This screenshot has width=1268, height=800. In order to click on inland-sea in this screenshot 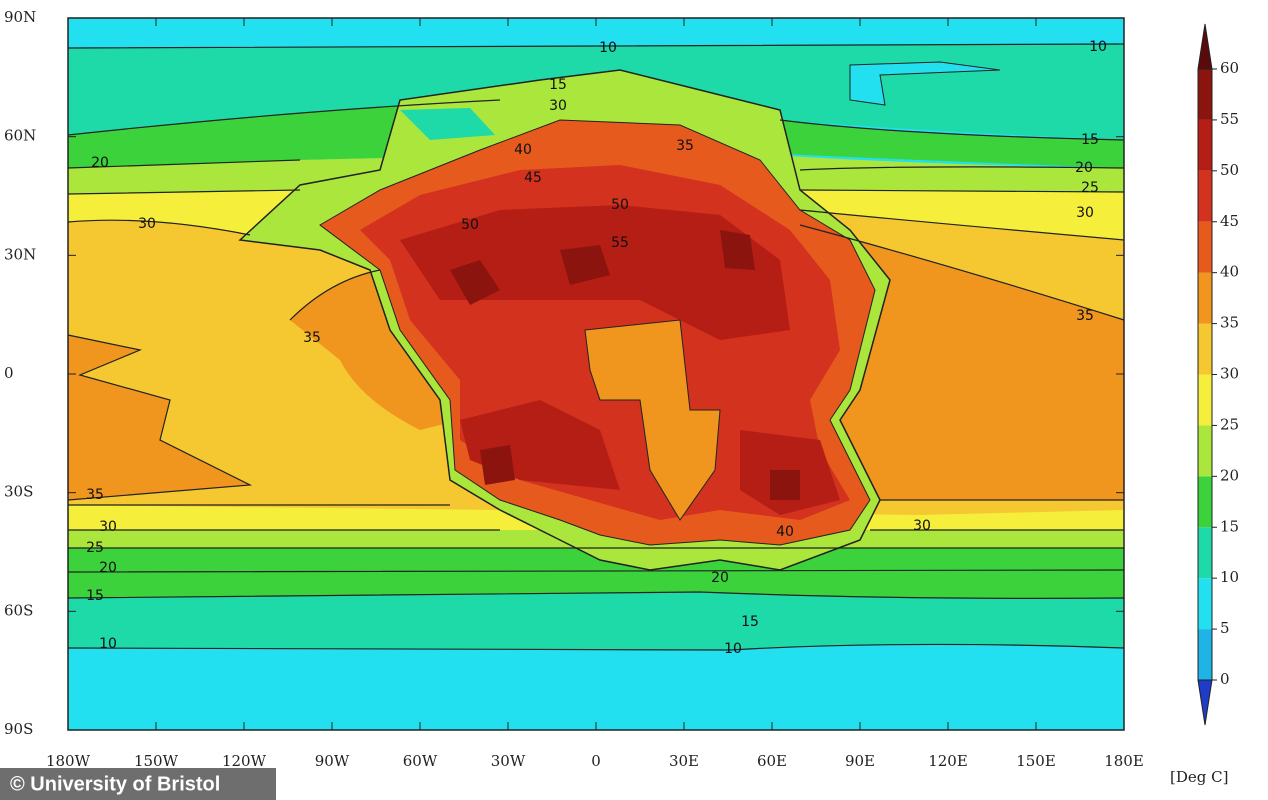, I will do `click(652, 420)`.